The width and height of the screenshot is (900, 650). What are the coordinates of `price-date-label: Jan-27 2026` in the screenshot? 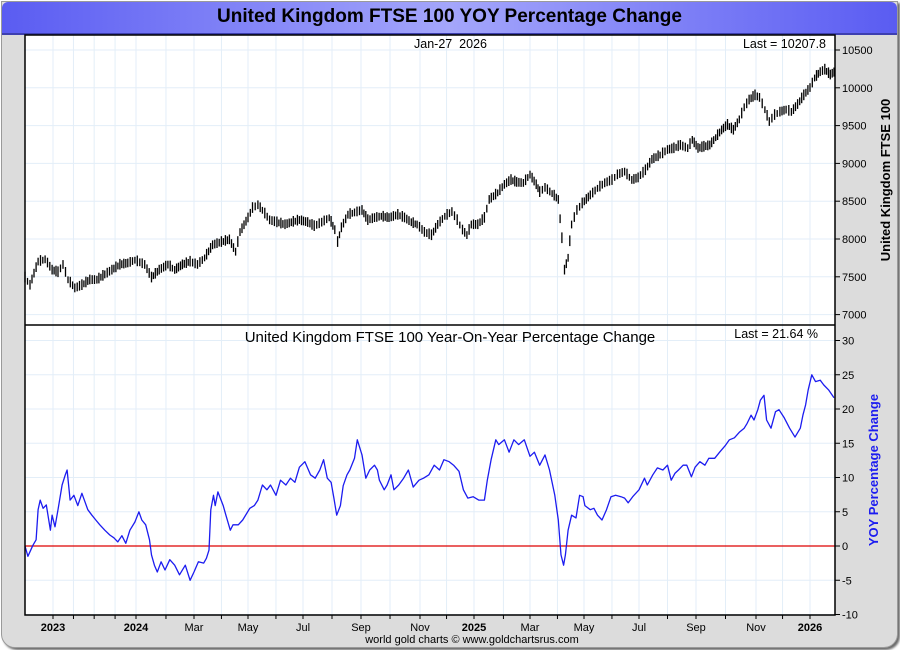 It's located at (450, 44).